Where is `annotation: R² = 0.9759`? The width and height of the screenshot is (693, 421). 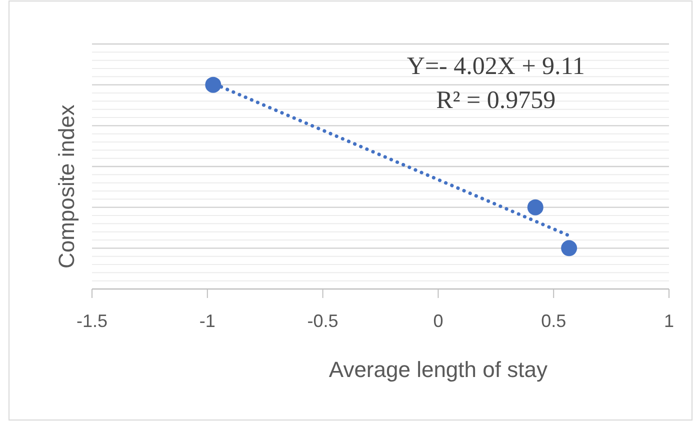
annotation: R² = 0.9759 is located at coordinates (496, 100).